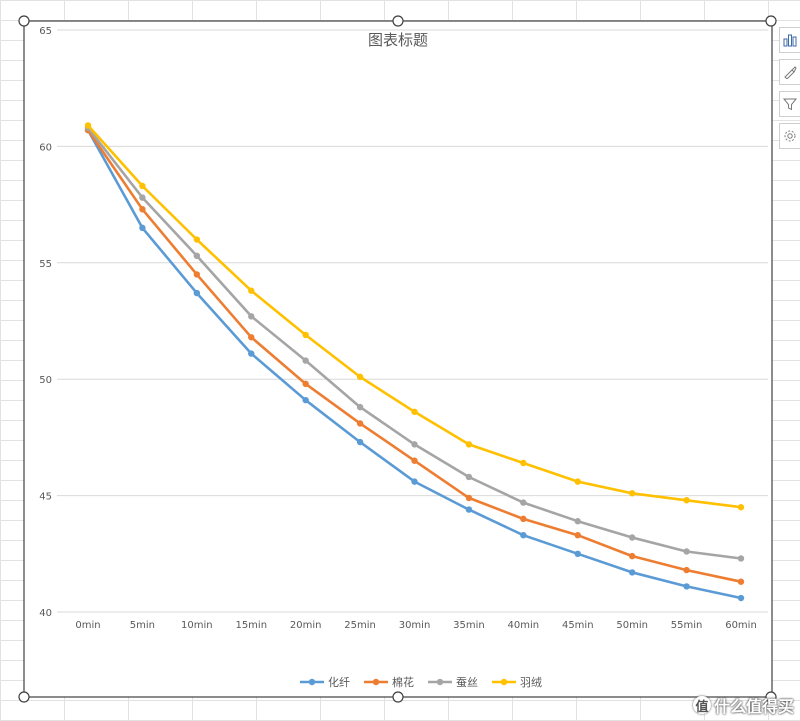 The width and height of the screenshot is (800, 721). I want to click on x-tick-label: 35min, so click(469, 625).